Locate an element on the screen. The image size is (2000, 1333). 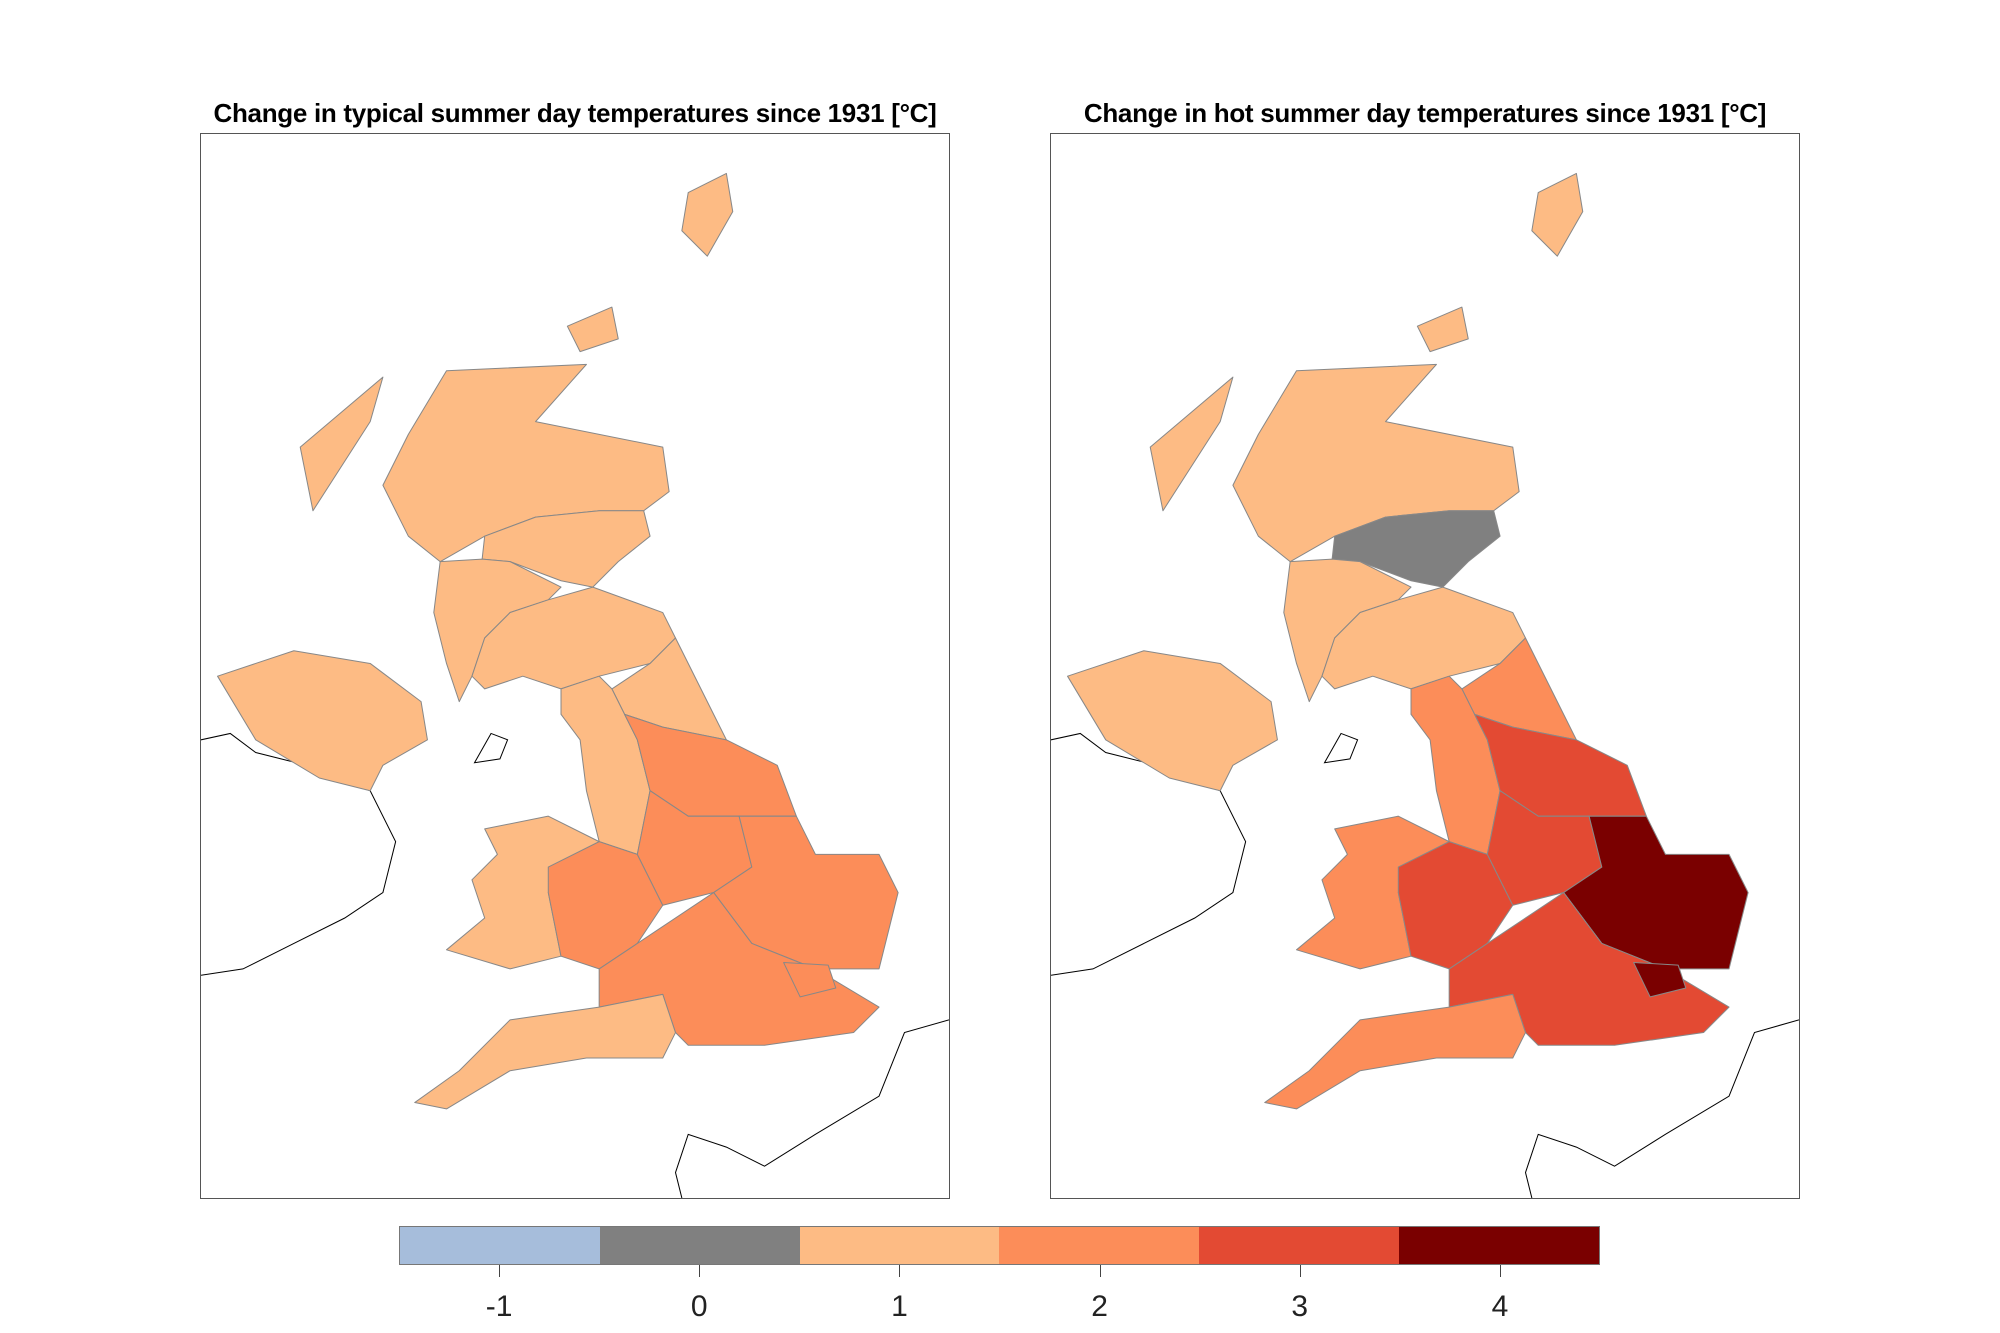
colorbar is located at coordinates (999, 1245).